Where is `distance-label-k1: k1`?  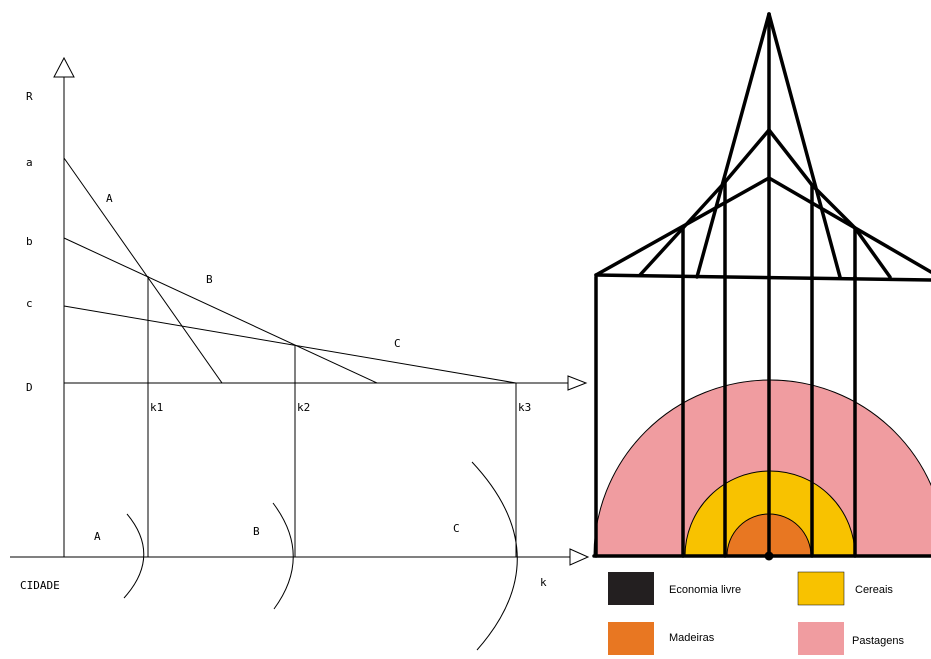
distance-label-k1: k1 is located at coordinates (156, 407).